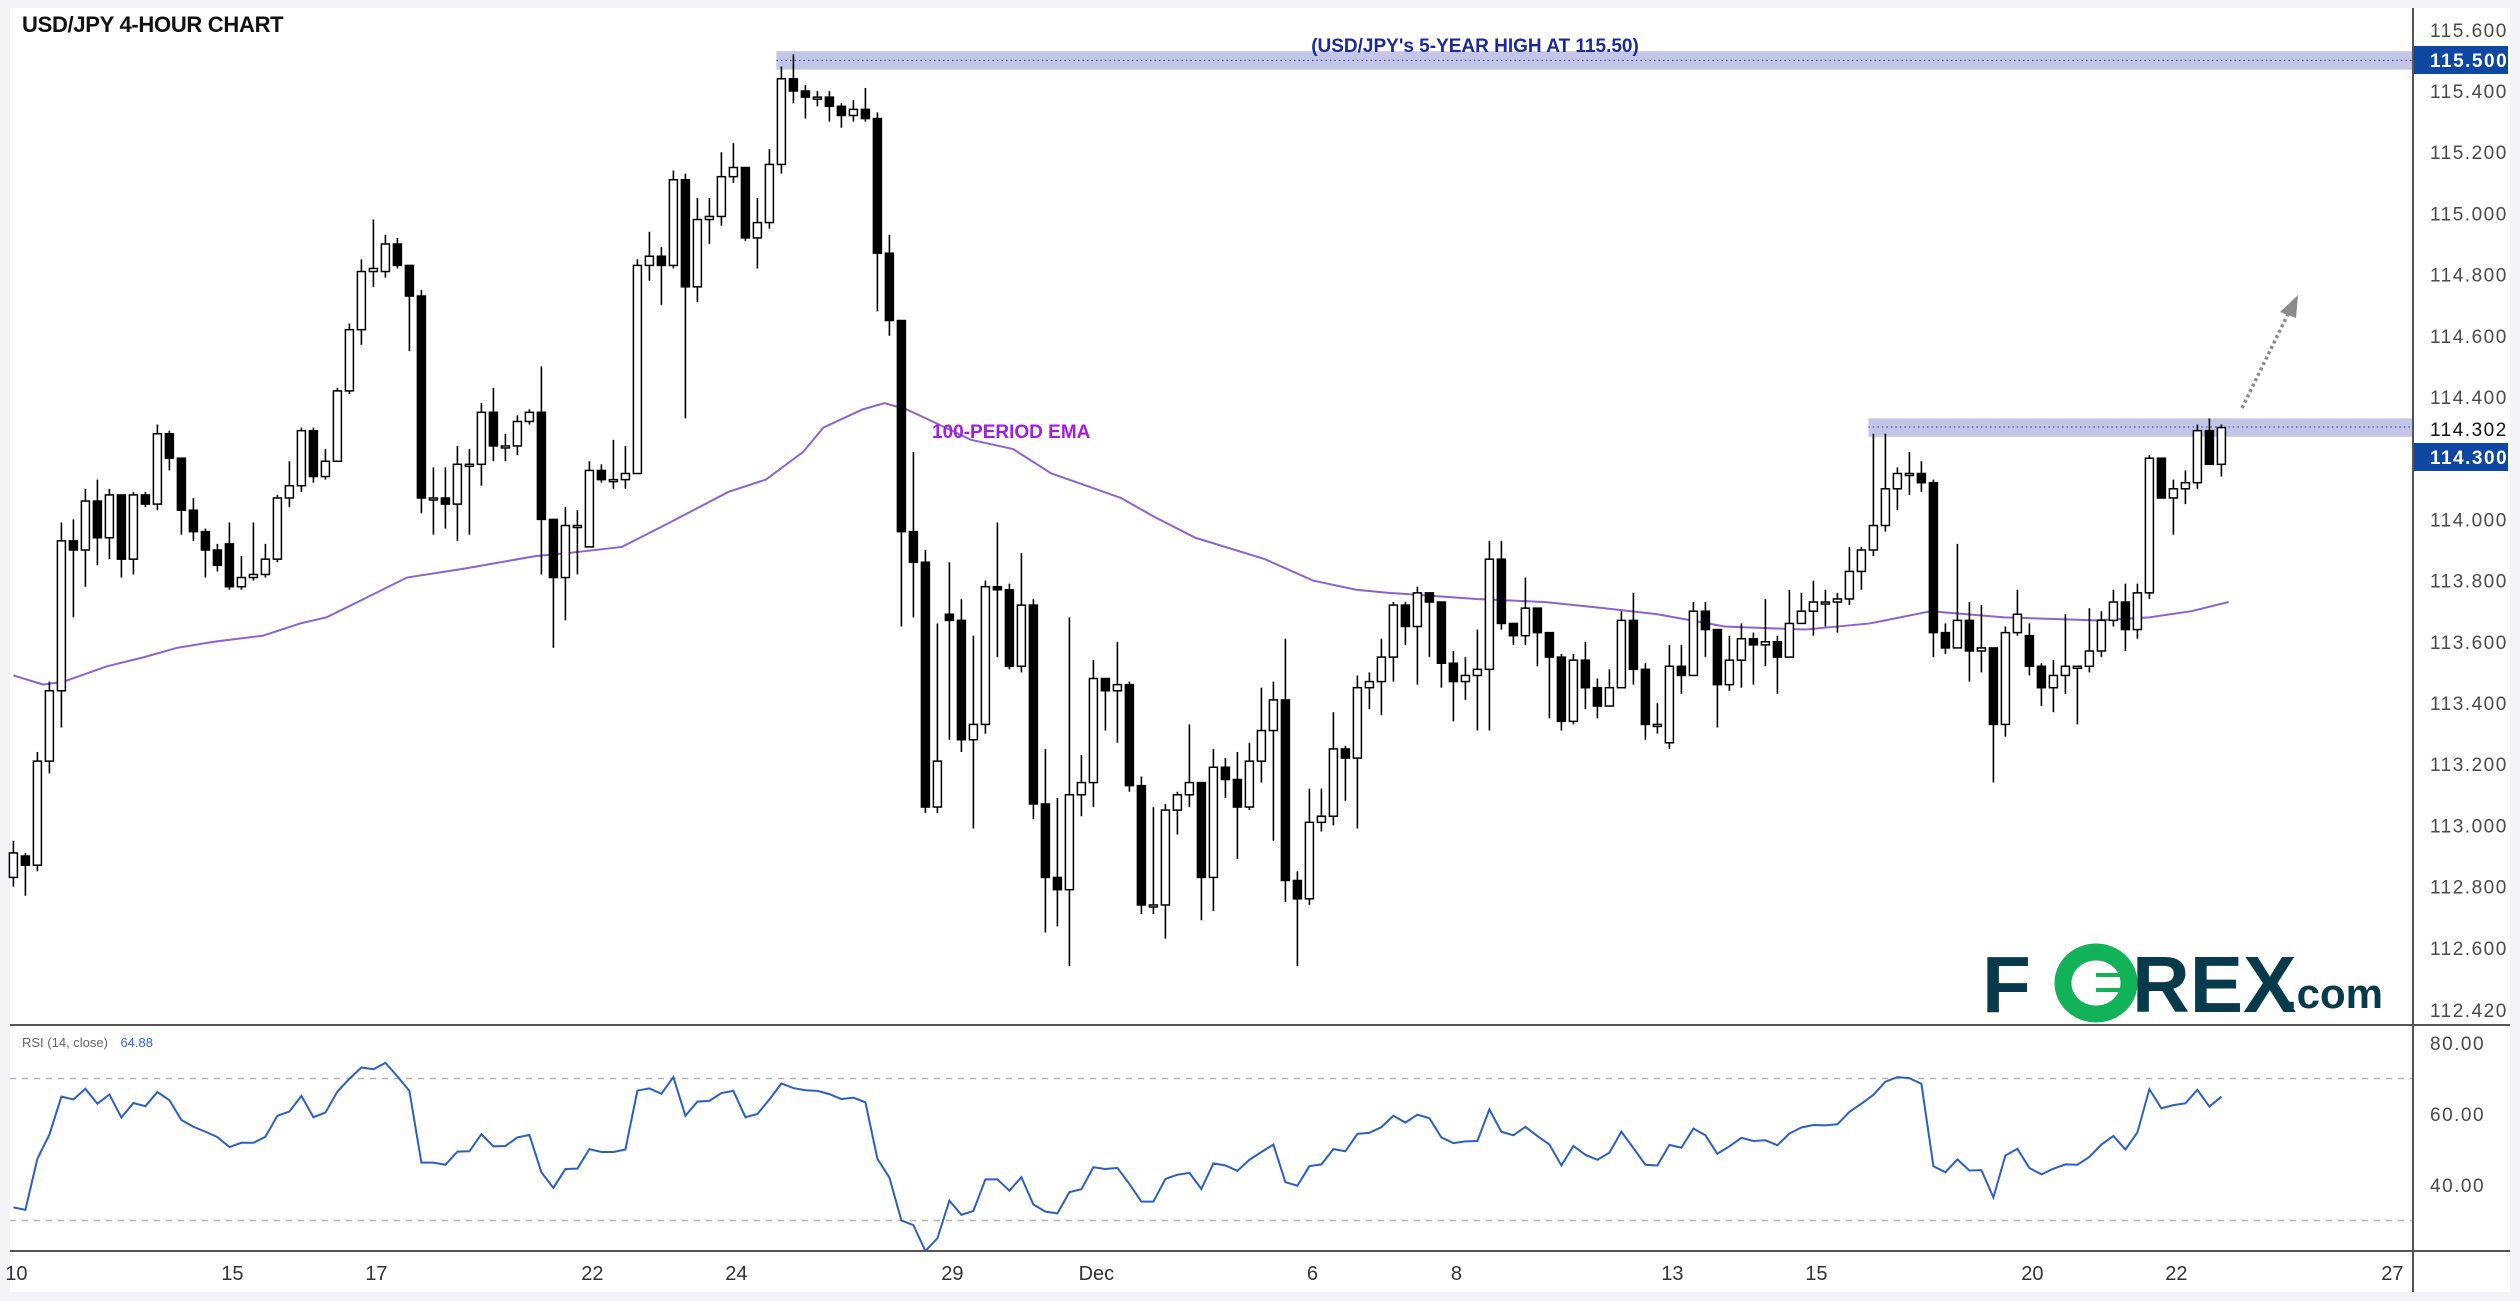 The height and width of the screenshot is (1301, 2520). Describe the element at coordinates (2469, 61) in the screenshot. I see `high-price-badge-text: 115.500` at that location.